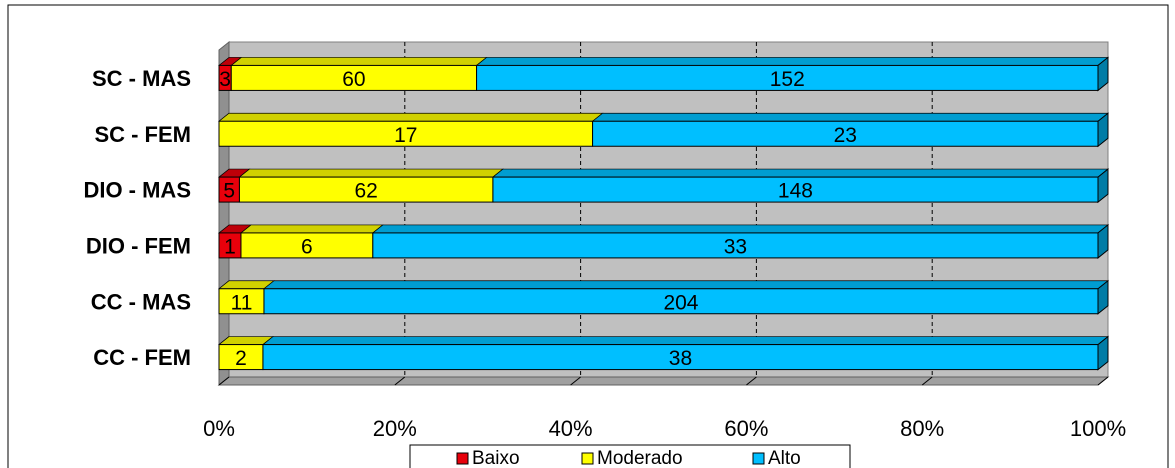 This screenshot has width=1175, height=468. Describe the element at coordinates (141, 301) in the screenshot. I see `category-label: CC - MAS` at that location.